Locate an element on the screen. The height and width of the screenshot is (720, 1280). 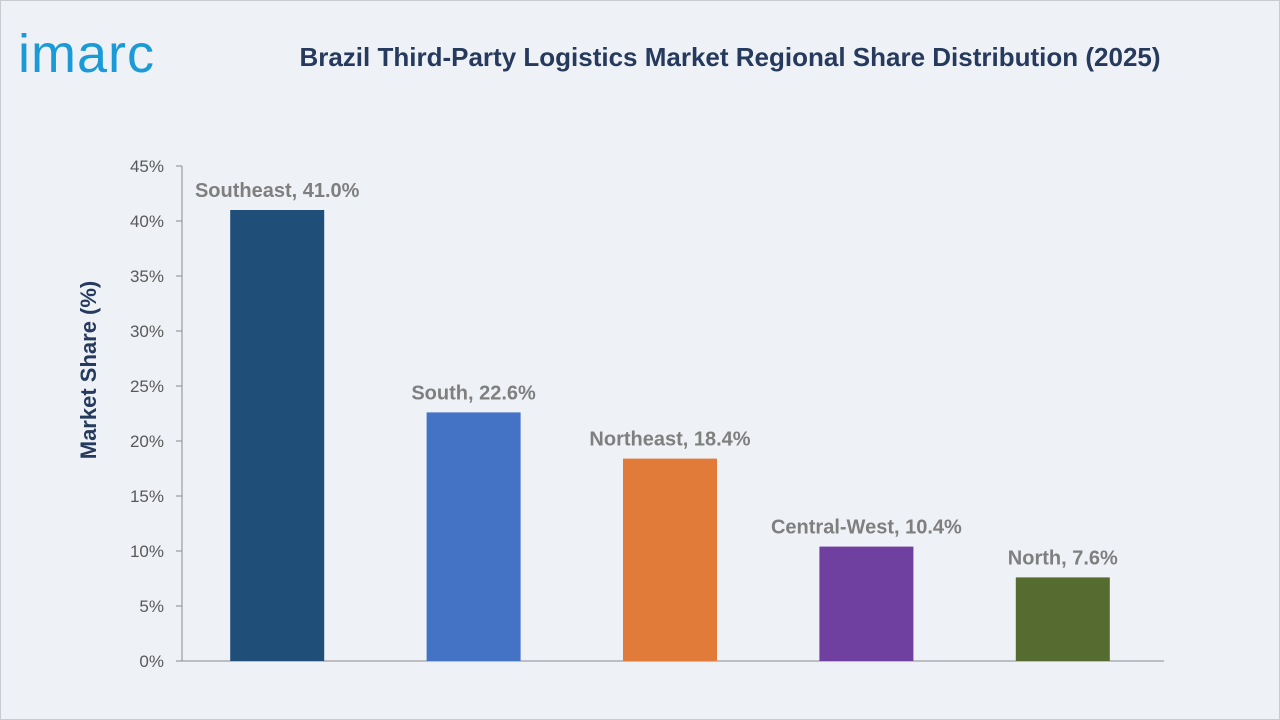
y-tick-label: 5% is located at coordinates (151, 606).